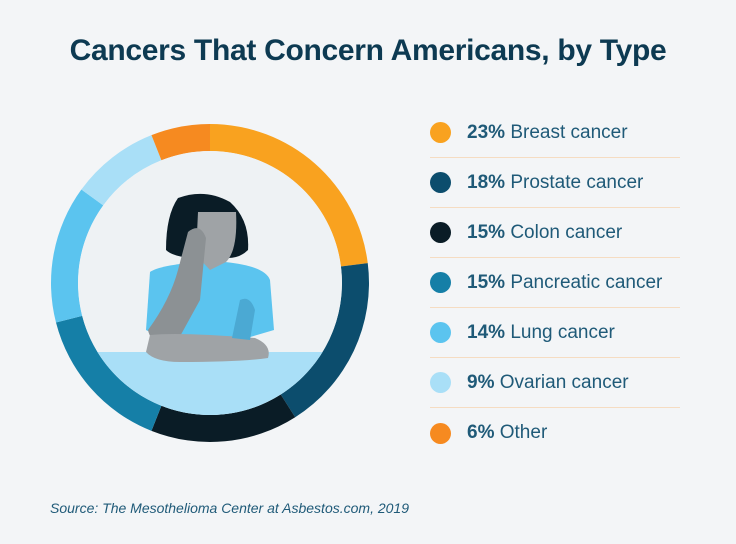 Image resolution: width=736 pixels, height=544 pixels. Describe the element at coordinates (481, 432) in the screenshot. I see `legend-value: 6%` at that location.